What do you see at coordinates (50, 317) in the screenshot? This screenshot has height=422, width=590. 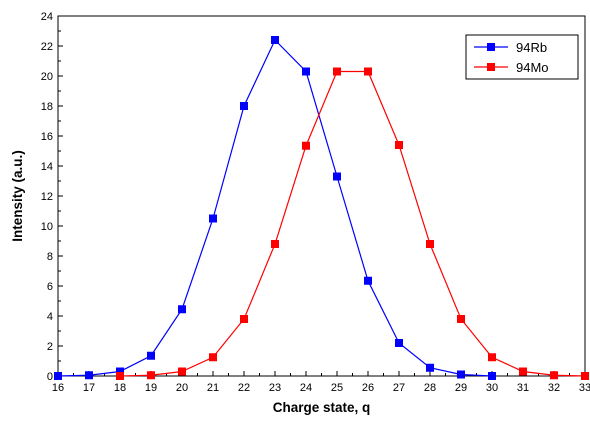 I see `y-tick-label: 4` at bounding box center [50, 317].